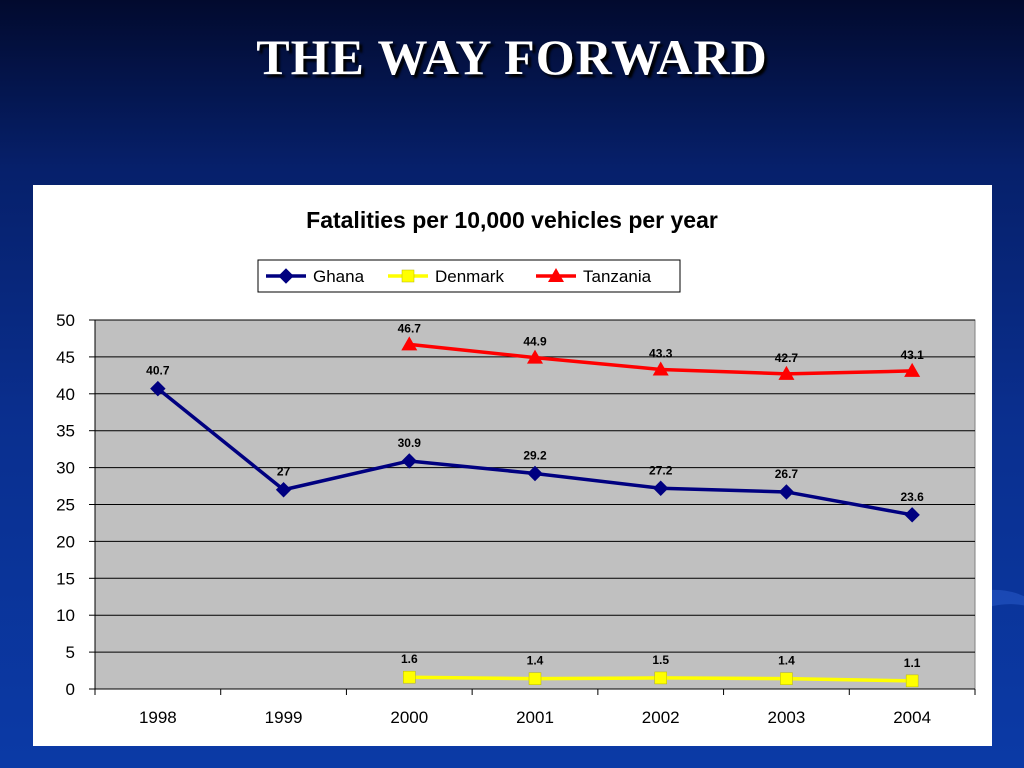  I want to click on y-tick-label: 5, so click(70, 652).